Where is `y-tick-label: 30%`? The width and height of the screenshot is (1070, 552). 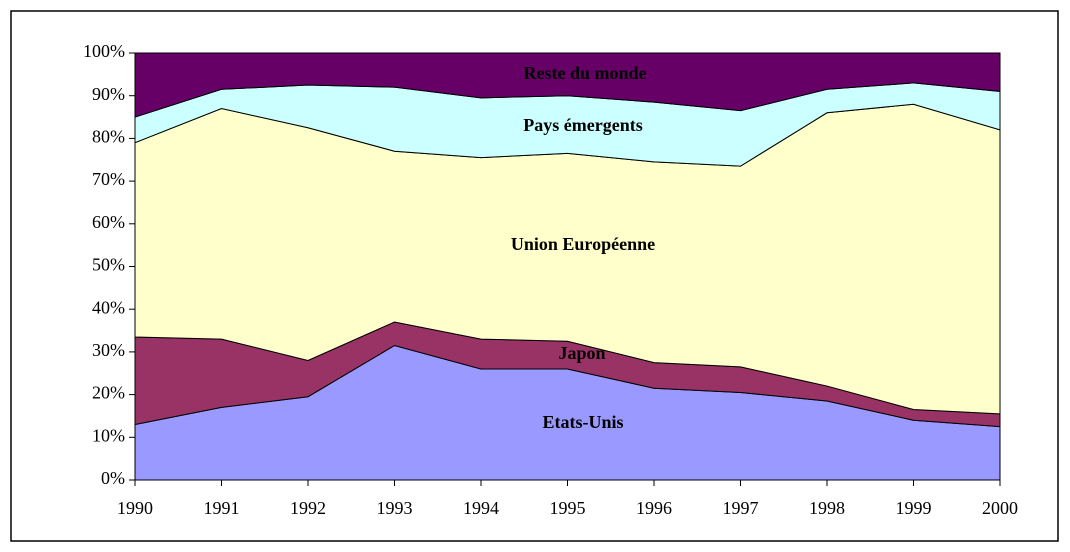
y-tick-label: 30% is located at coordinates (108, 350).